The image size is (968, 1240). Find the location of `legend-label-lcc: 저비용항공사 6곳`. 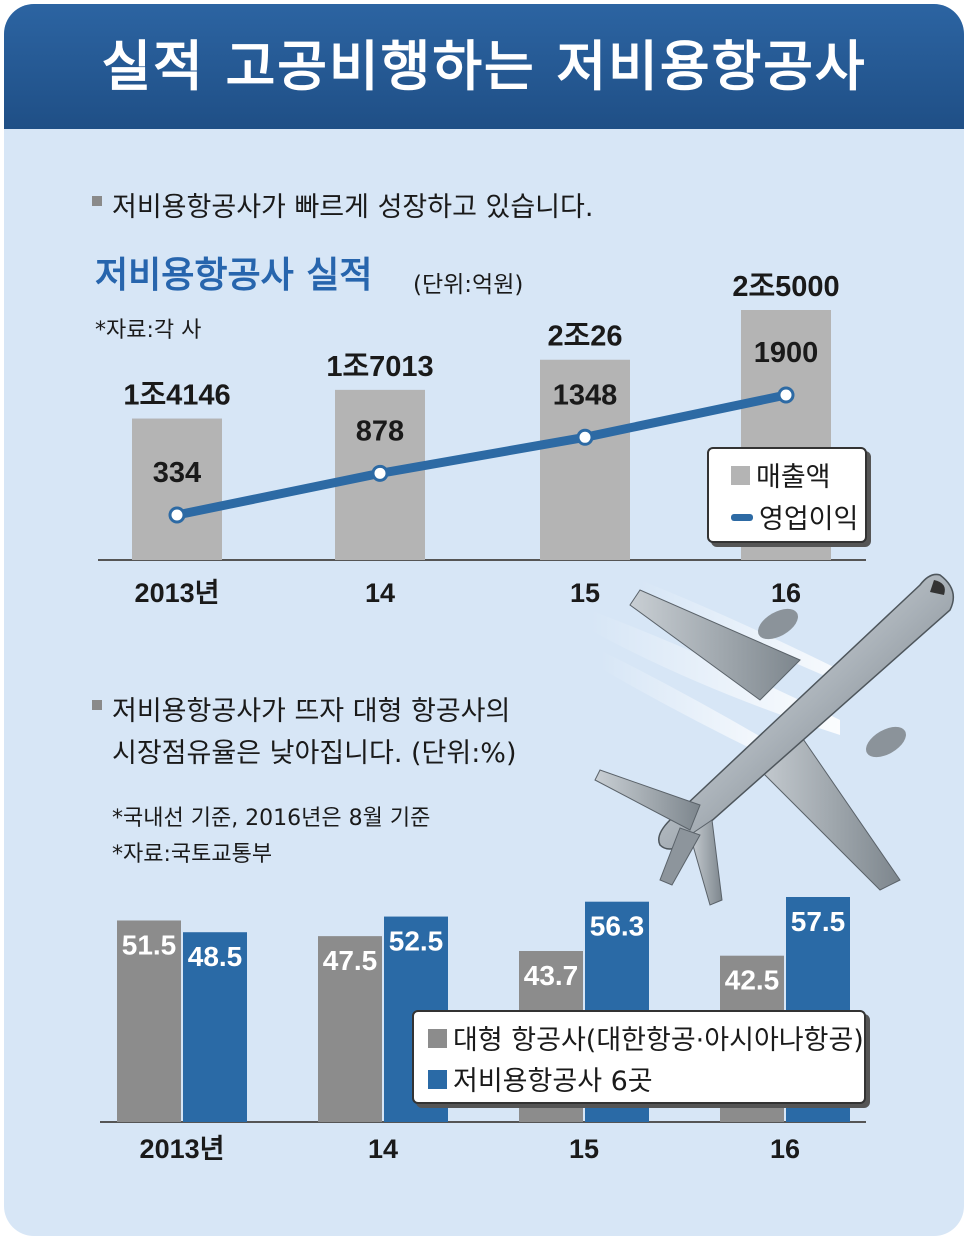

legend-label-lcc: 저비용항공사 6곳 is located at coordinates (553, 1081).